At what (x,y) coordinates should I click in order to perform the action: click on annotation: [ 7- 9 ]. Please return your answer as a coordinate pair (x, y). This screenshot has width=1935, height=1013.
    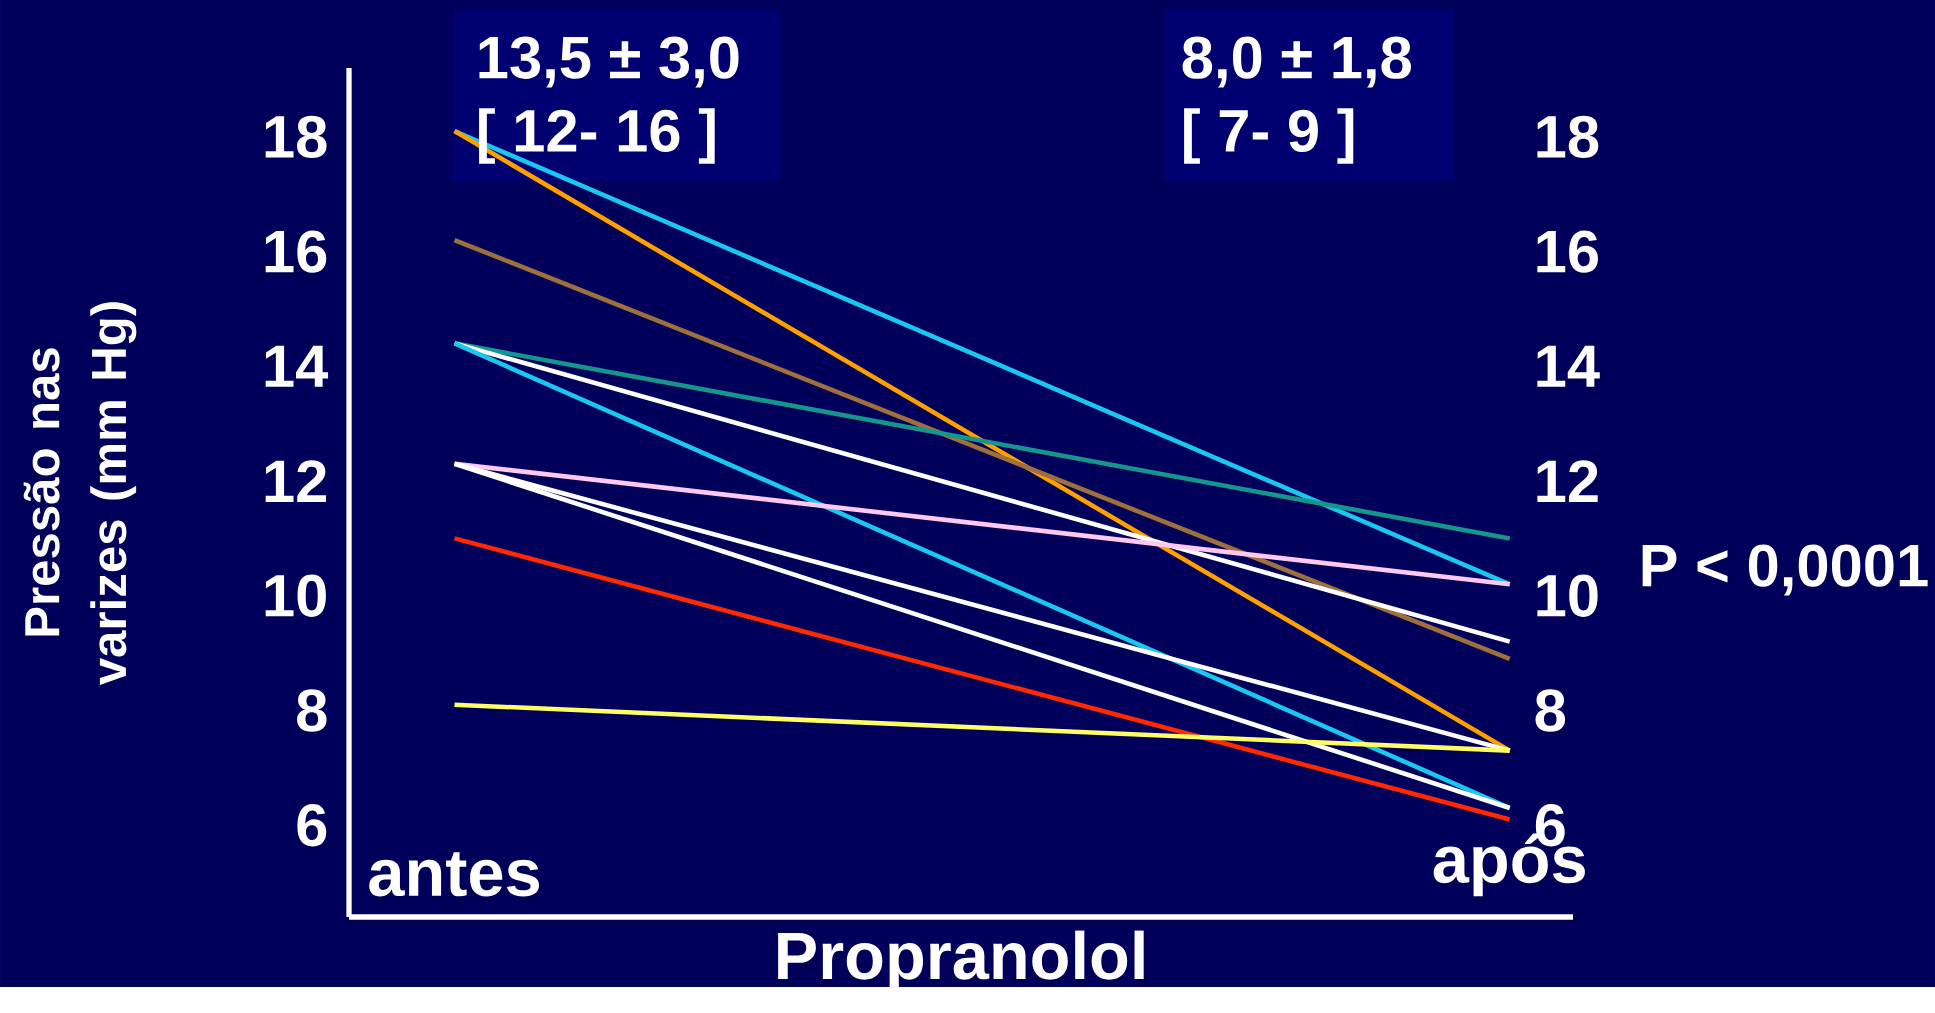
    Looking at the image, I should click on (1269, 136).